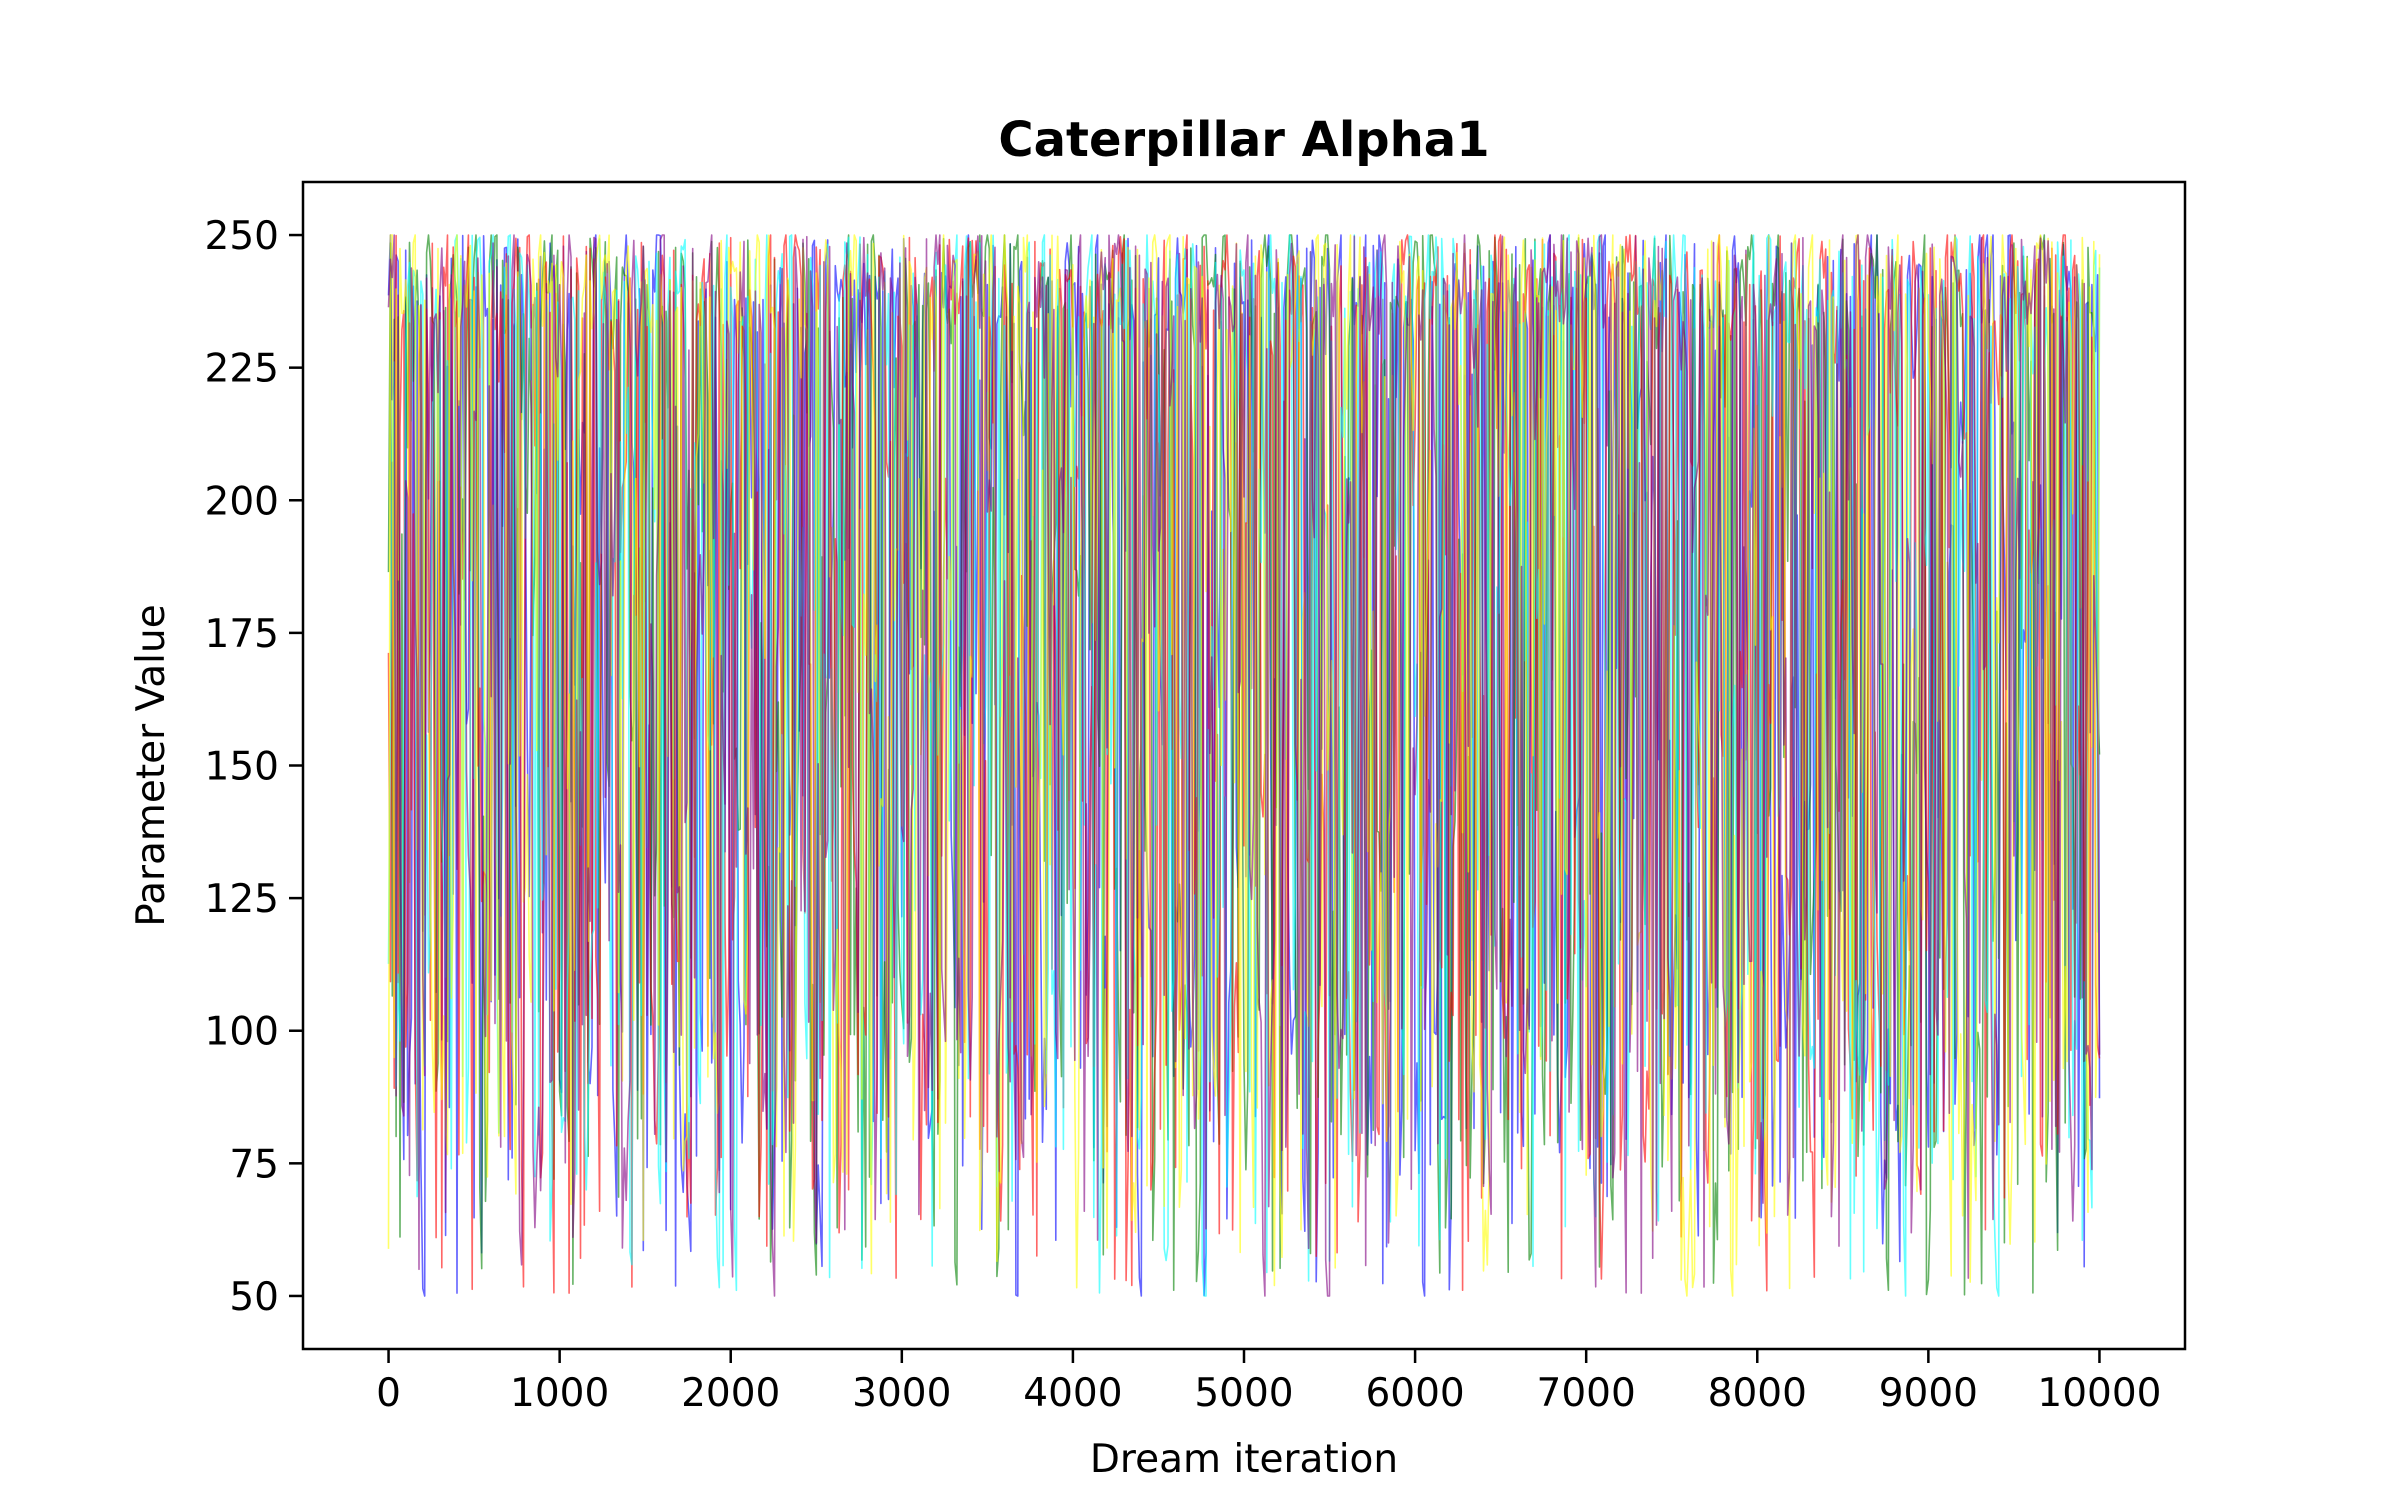 This screenshot has height=1504, width=2400. I want to click on x-tick-label: 7000, so click(1586, 1393).